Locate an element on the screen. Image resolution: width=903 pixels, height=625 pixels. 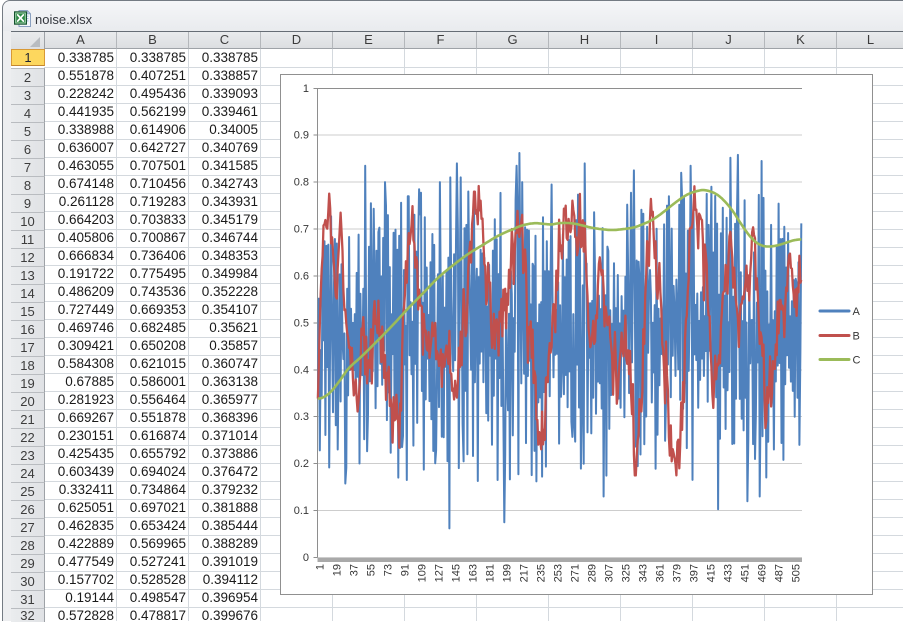
svg-text: 289 is located at coordinates (593, 573).